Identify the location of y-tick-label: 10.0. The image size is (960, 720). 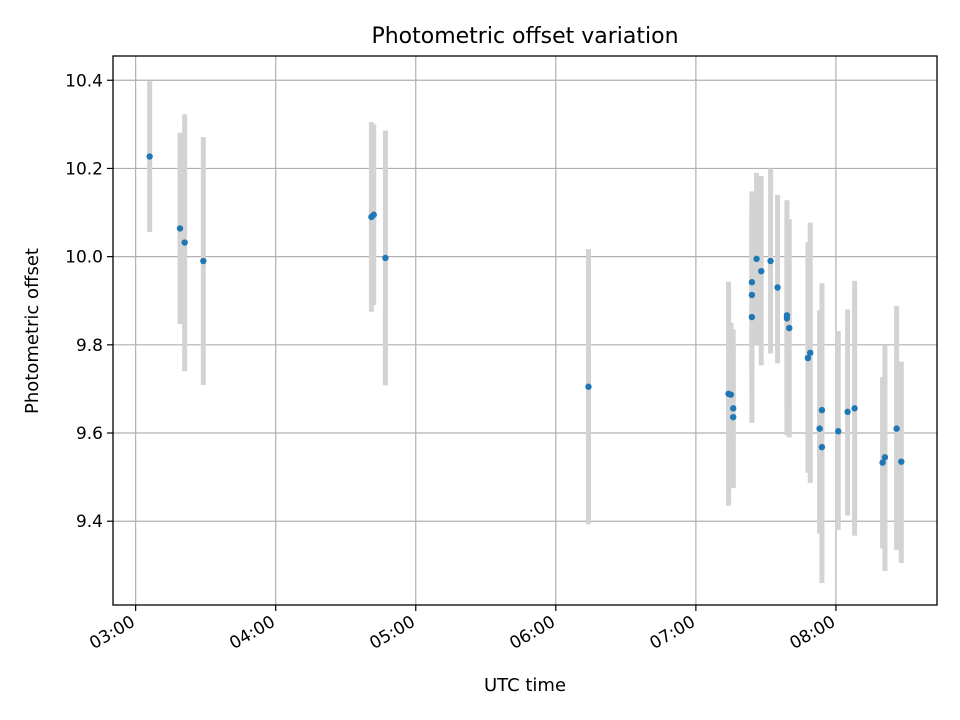
(84, 258).